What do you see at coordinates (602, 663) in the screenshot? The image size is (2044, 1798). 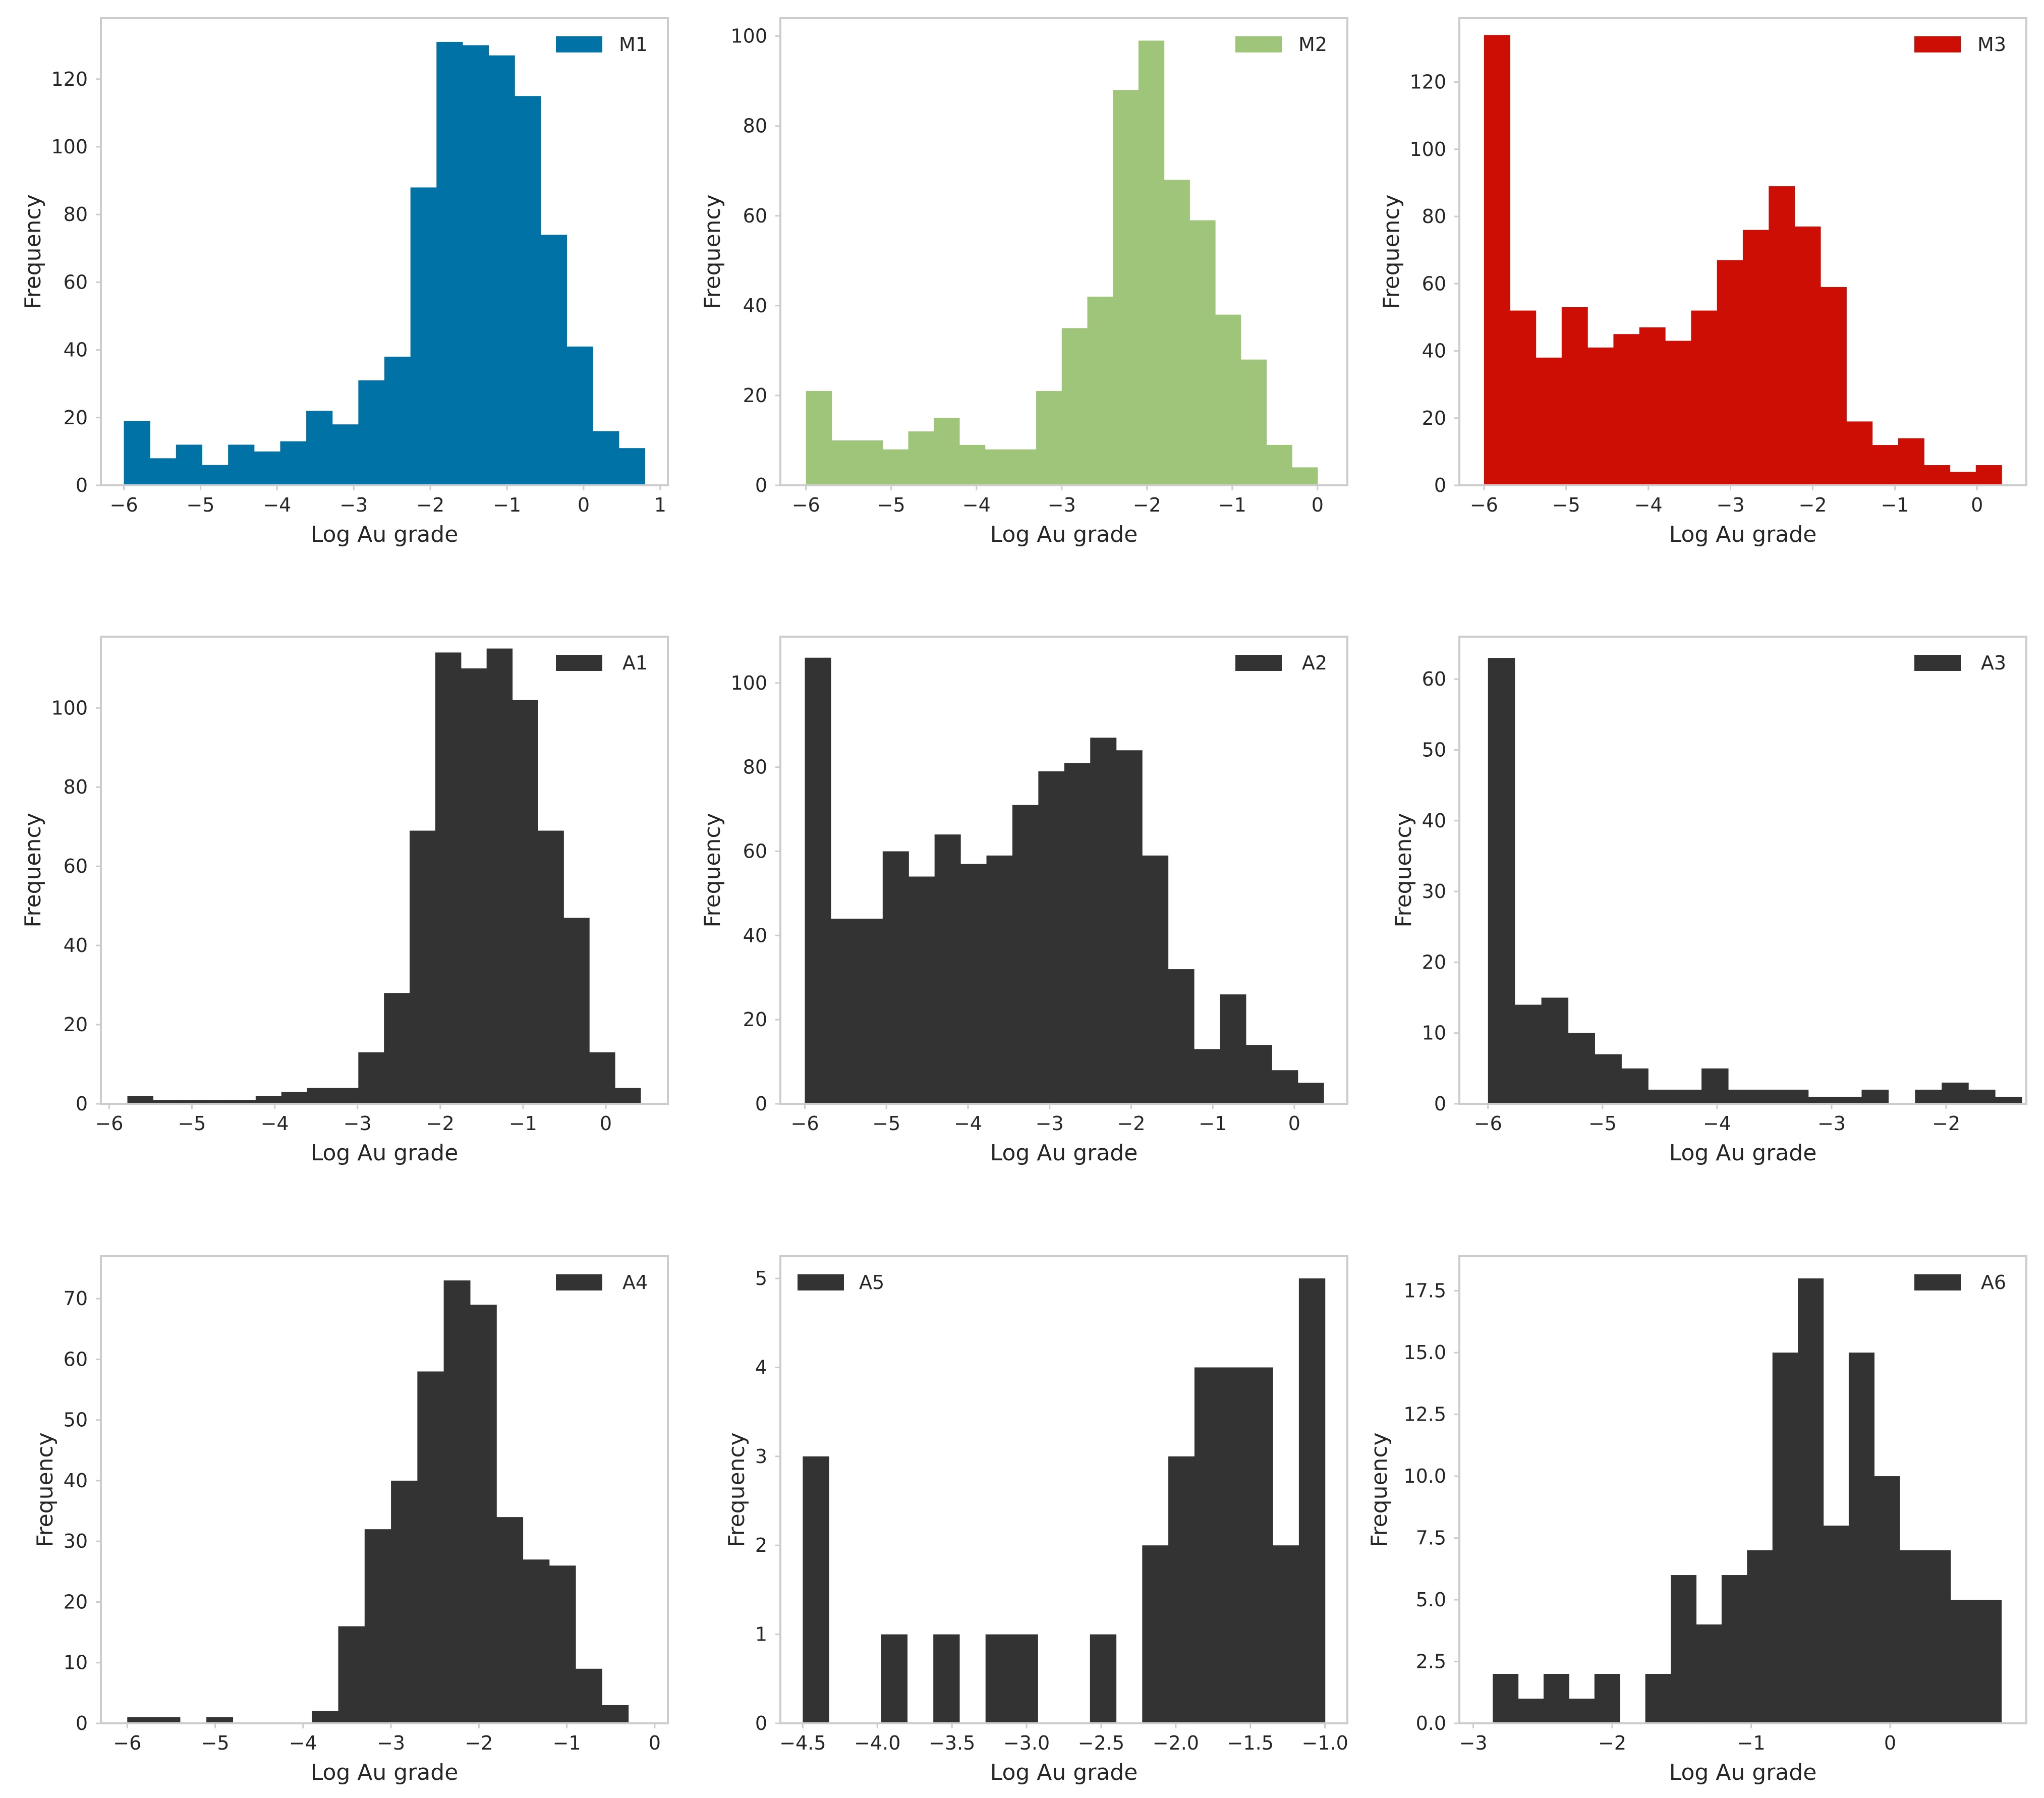 I see `legend: A1` at bounding box center [602, 663].